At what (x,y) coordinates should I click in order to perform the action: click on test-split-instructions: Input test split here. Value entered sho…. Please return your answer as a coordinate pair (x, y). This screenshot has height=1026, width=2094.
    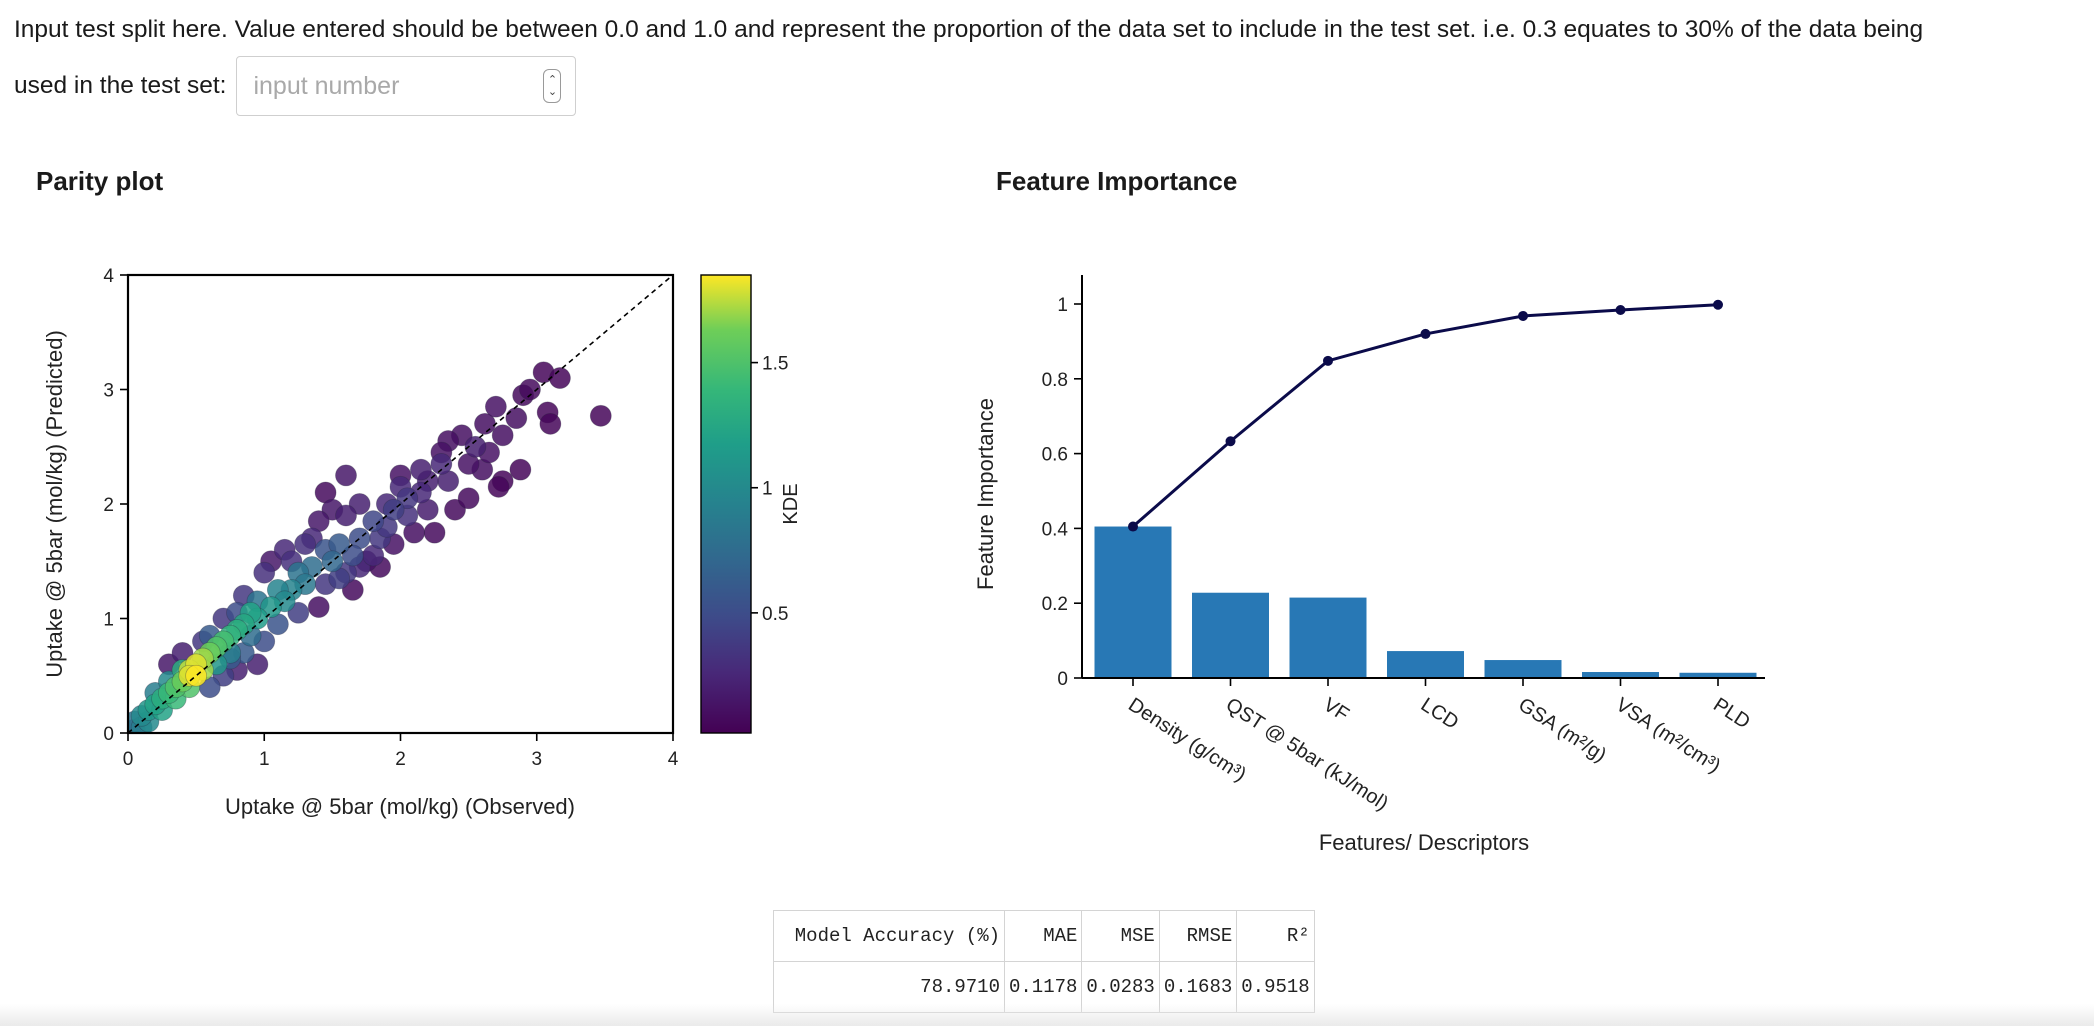
    Looking at the image, I should click on (1049, 60).